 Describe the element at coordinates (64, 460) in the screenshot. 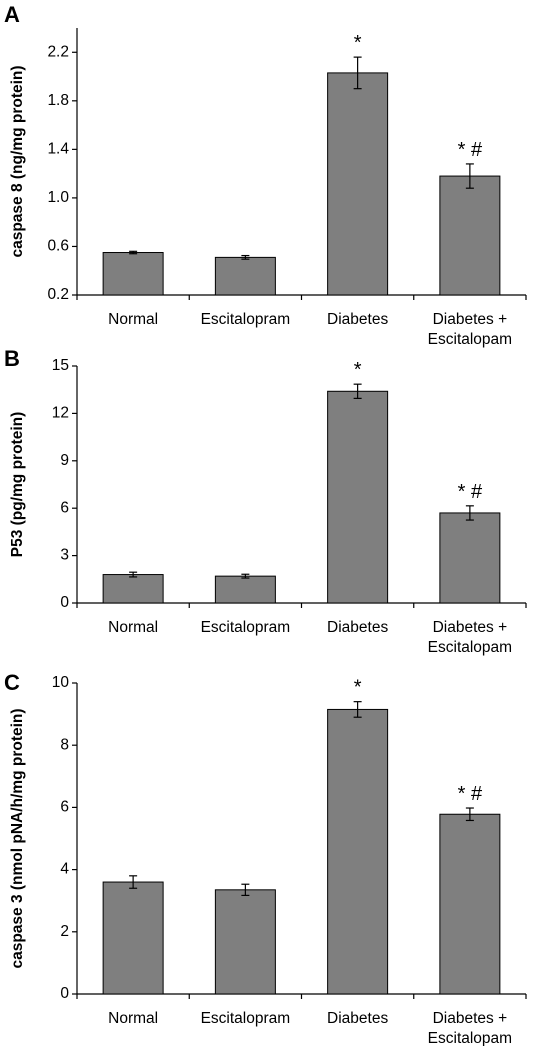

I see `y-tick-label: 9` at that location.